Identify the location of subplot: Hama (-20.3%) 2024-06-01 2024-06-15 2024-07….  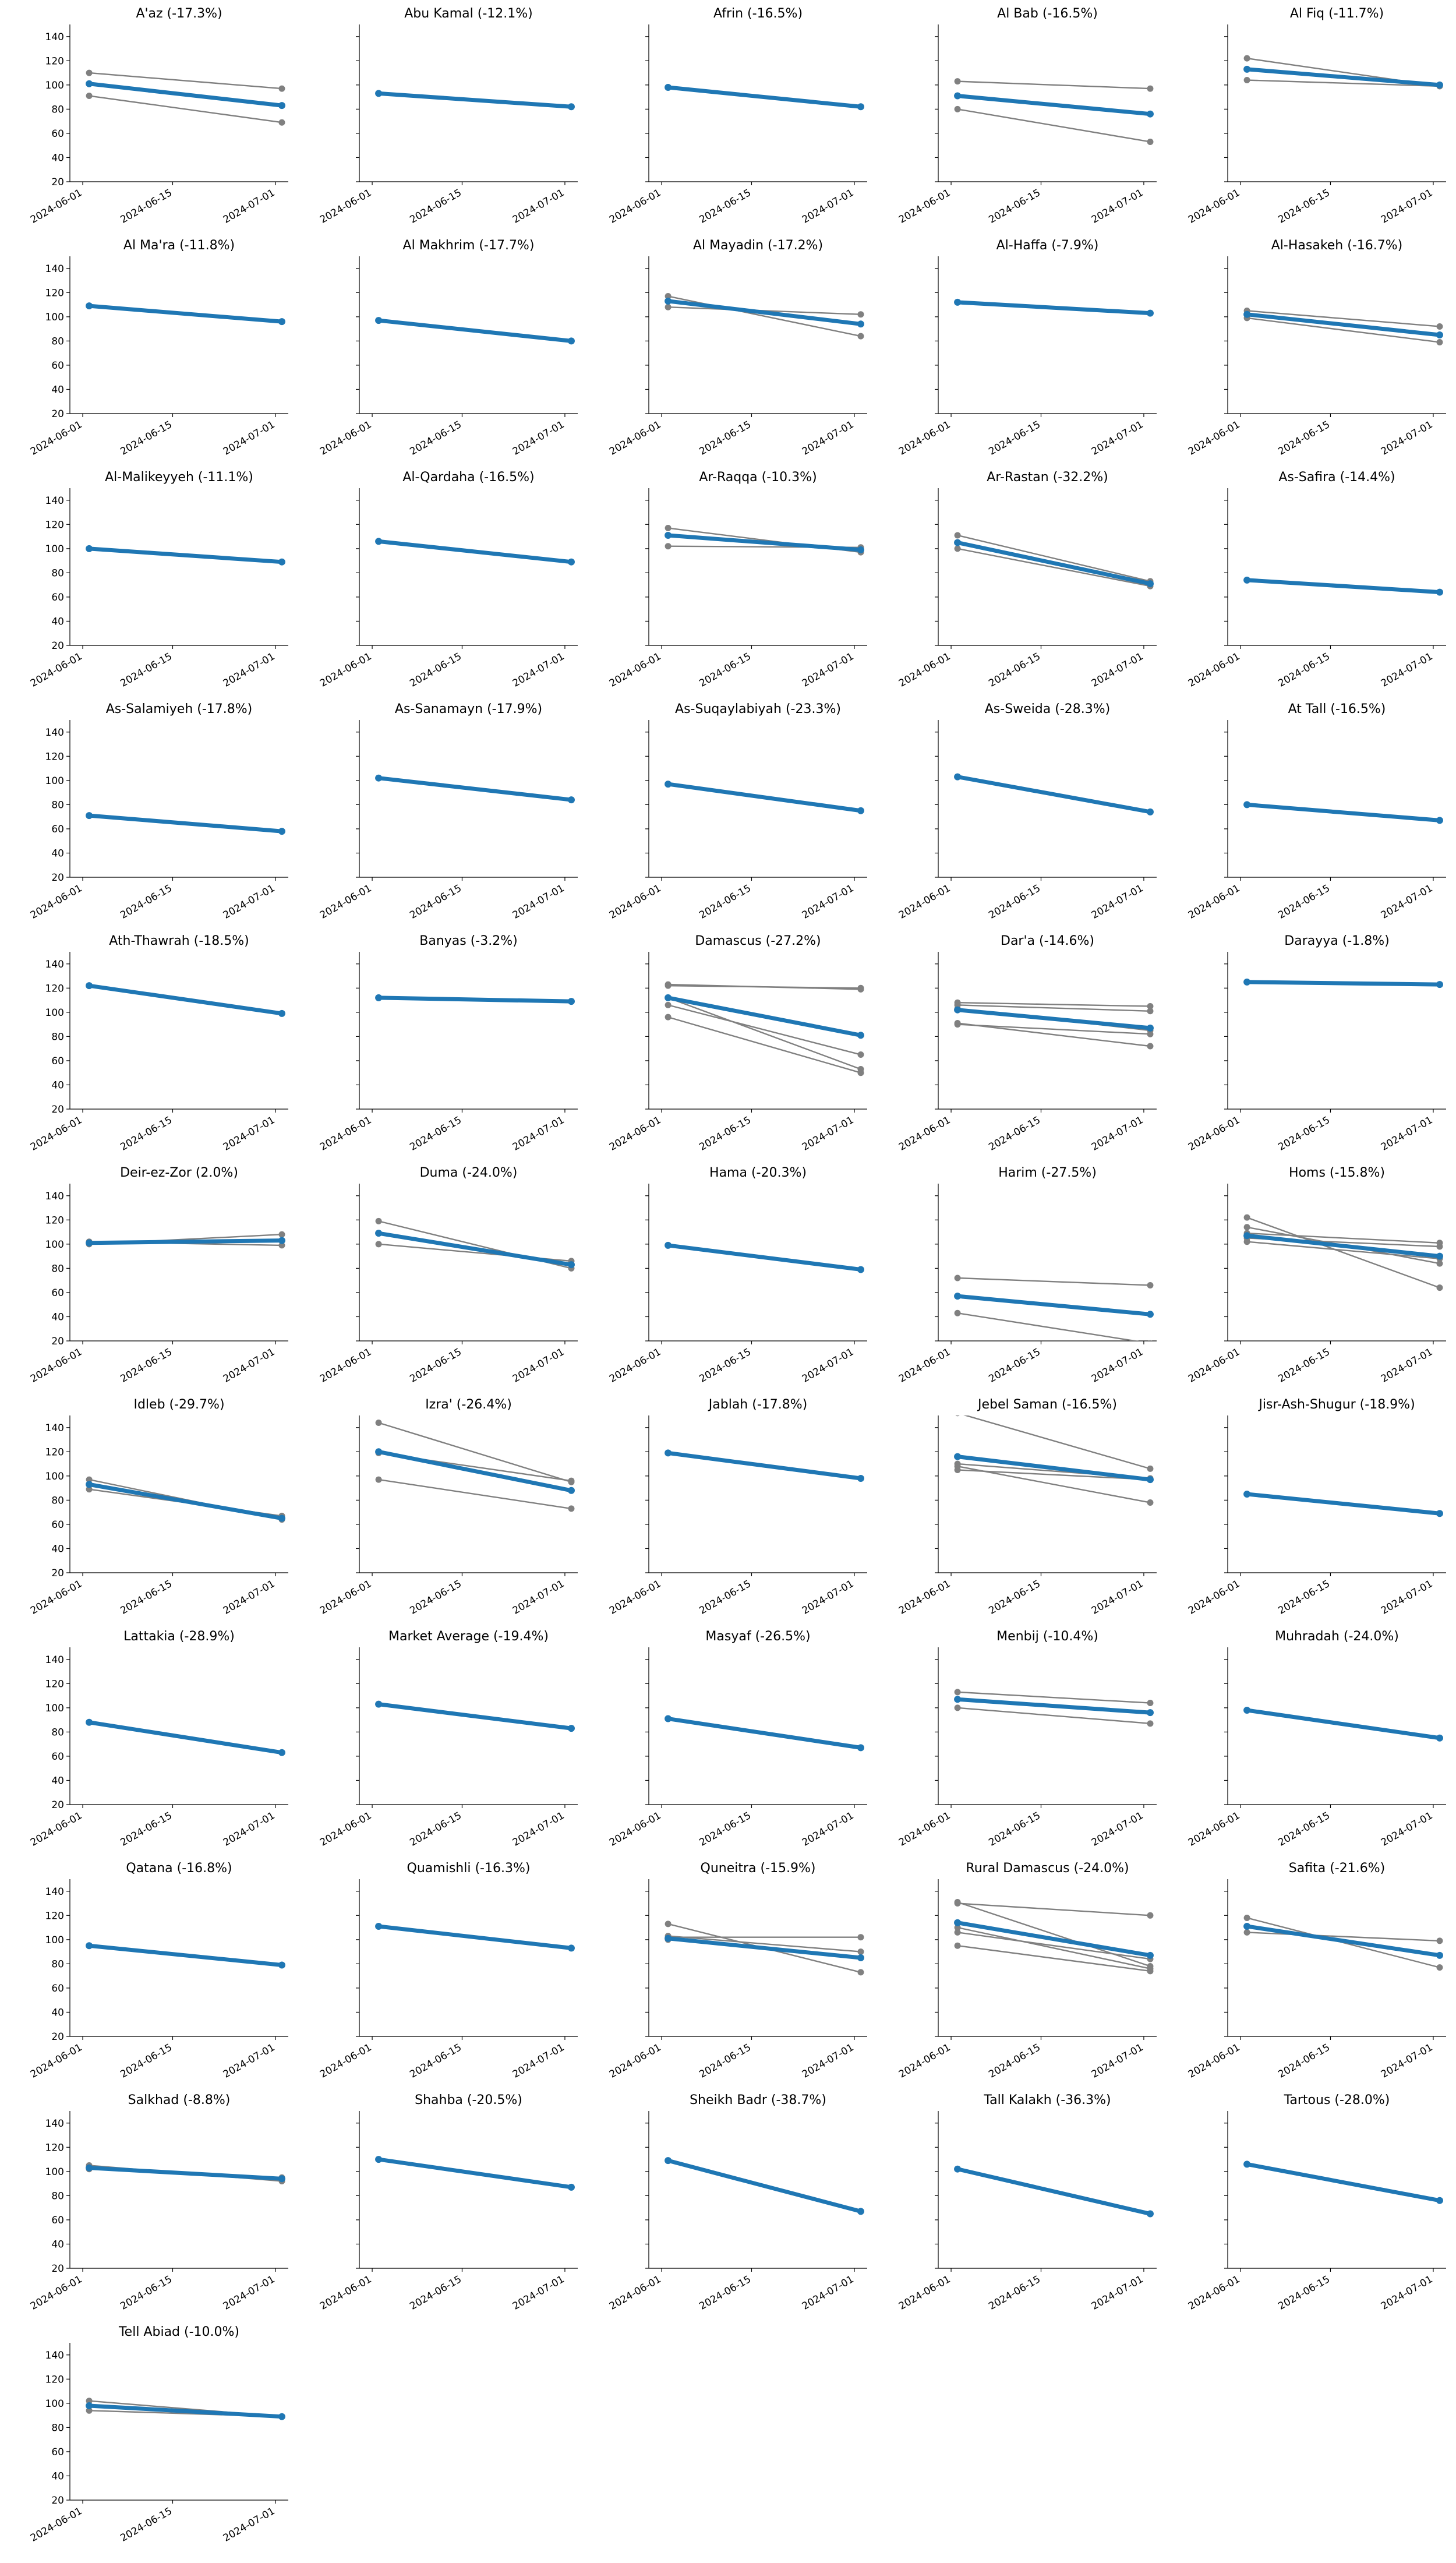
(737, 1276).